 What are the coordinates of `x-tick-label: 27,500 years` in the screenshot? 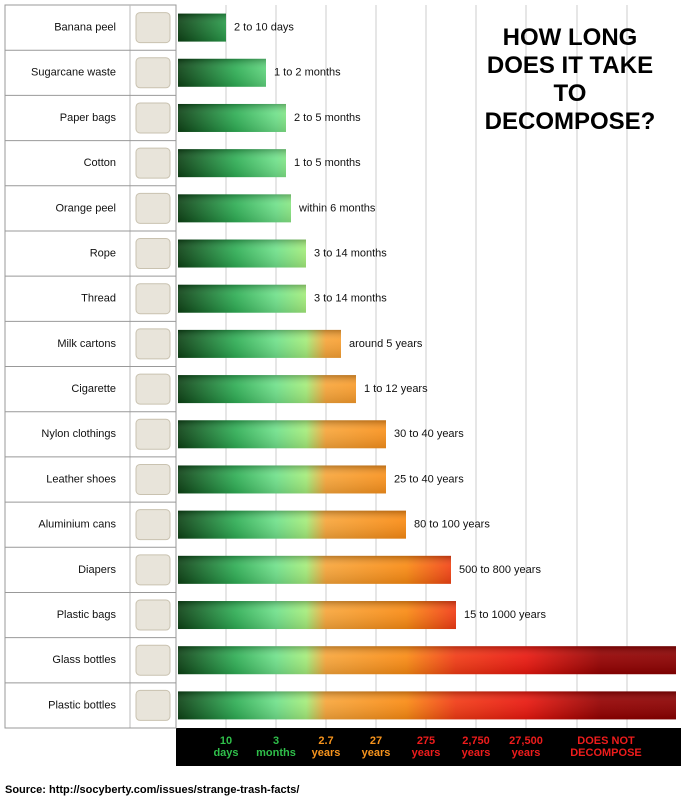 It's located at (526, 747).